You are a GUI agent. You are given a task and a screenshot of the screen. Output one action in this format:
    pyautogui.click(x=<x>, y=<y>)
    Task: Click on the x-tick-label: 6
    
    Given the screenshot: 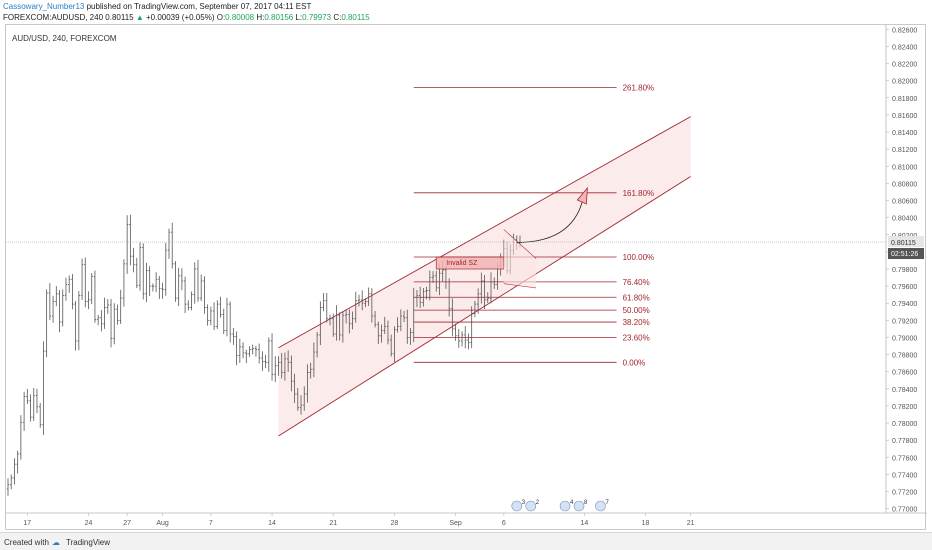 What is the action you would take?
    pyautogui.click(x=504, y=523)
    